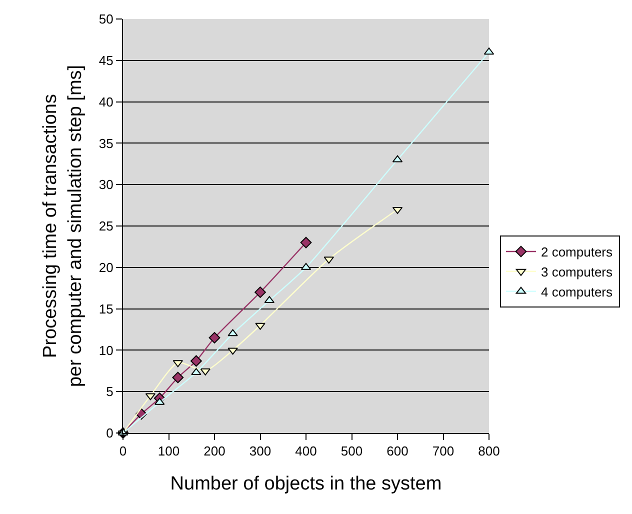 This screenshot has width=632, height=514. I want to click on y-tick-label: 45, so click(106, 60).